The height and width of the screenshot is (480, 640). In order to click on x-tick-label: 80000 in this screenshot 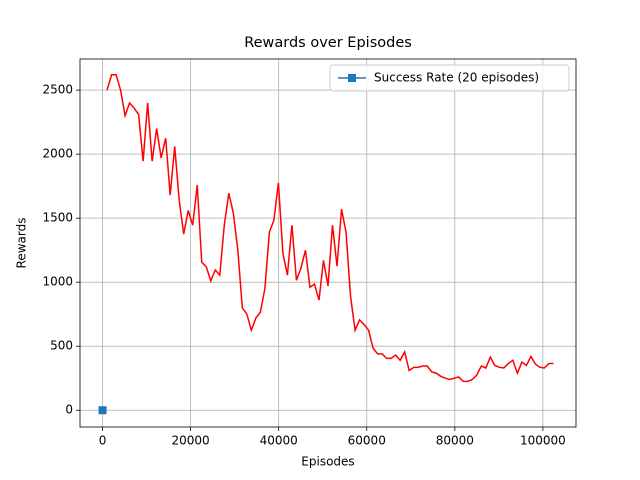, I will do `click(455, 441)`.